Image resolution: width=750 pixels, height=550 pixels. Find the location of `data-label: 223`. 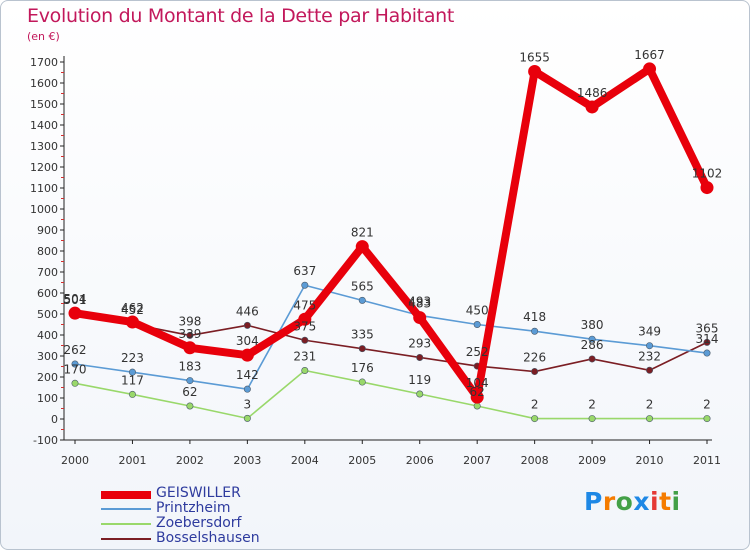

data-label: 223 is located at coordinates (132, 358).